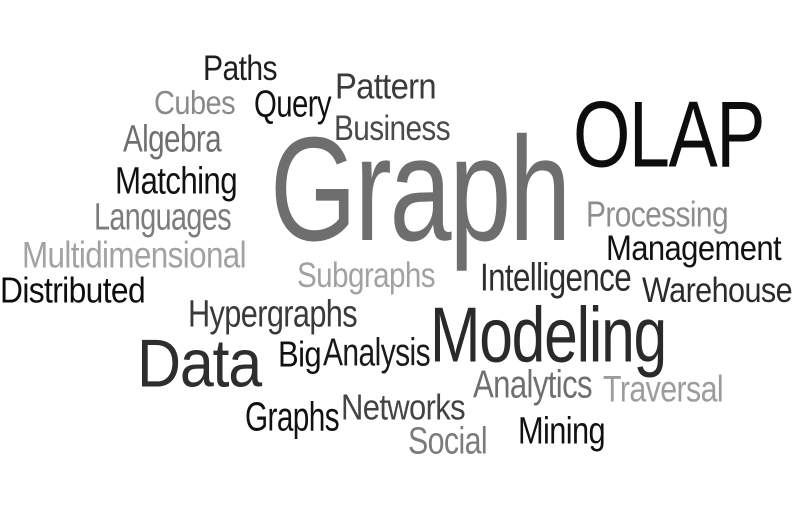 The height and width of the screenshot is (506, 792). Describe the element at coordinates (556, 277) in the screenshot. I see `word-intelligence: Intelligence` at that location.